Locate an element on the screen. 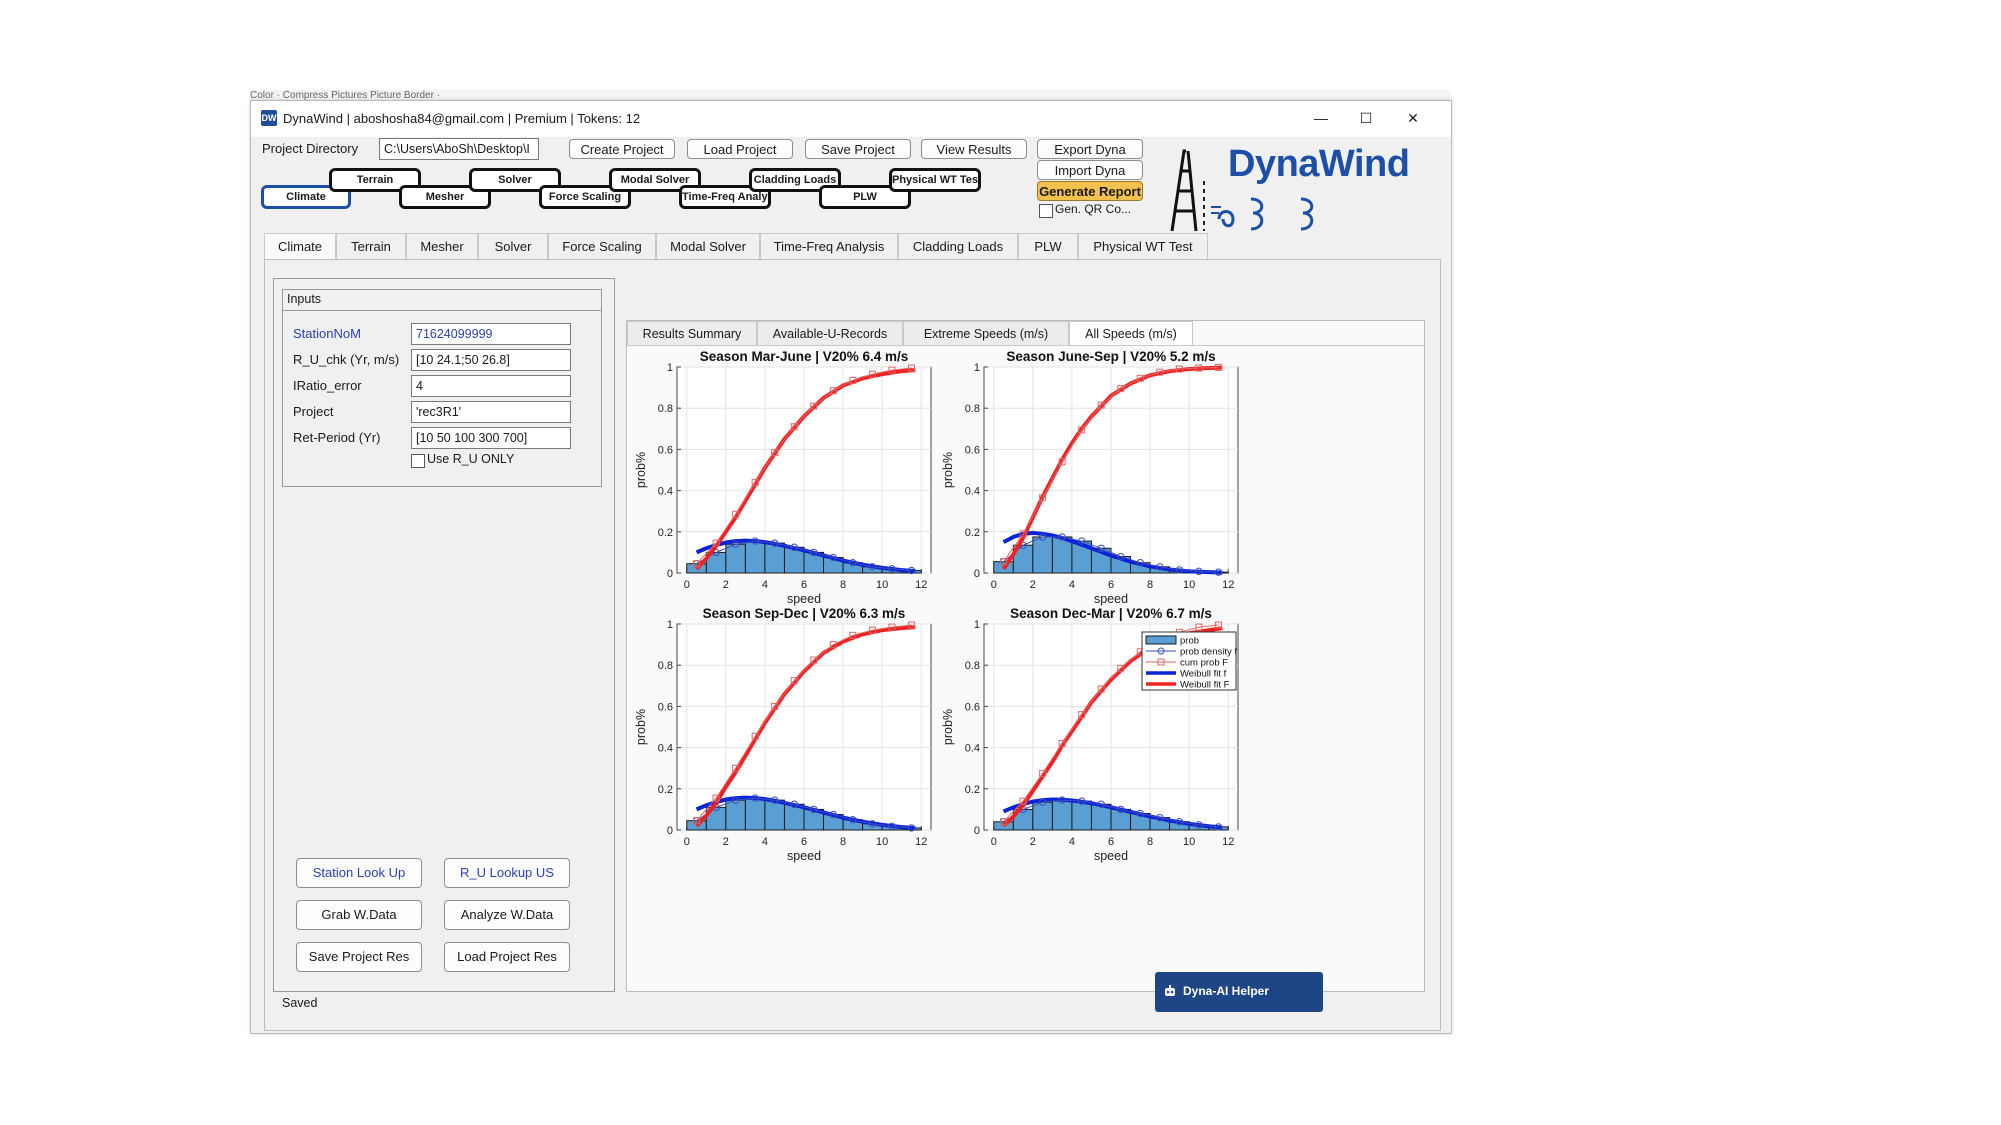  import-dyna-button: Import Dyna is located at coordinates (1090, 170).